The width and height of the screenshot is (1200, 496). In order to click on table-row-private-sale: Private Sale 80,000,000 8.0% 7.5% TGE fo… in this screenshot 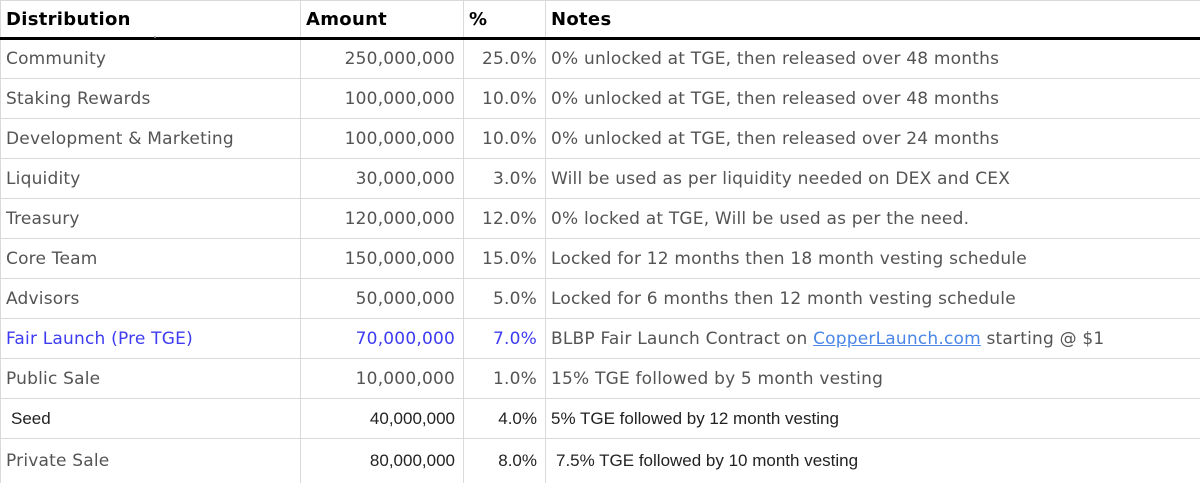, I will do `click(600, 460)`.